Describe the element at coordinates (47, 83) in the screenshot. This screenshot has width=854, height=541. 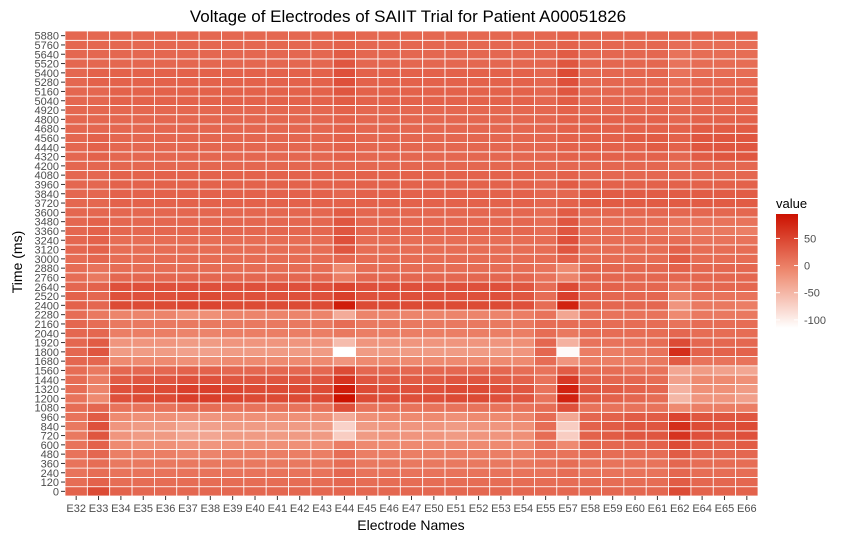
I see `y-tick-label: 5280` at that location.